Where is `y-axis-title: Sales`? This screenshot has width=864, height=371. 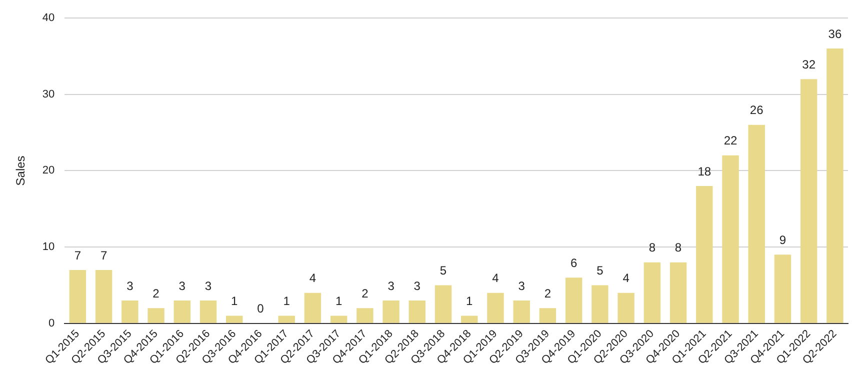 y-axis-title: Sales is located at coordinates (21, 171).